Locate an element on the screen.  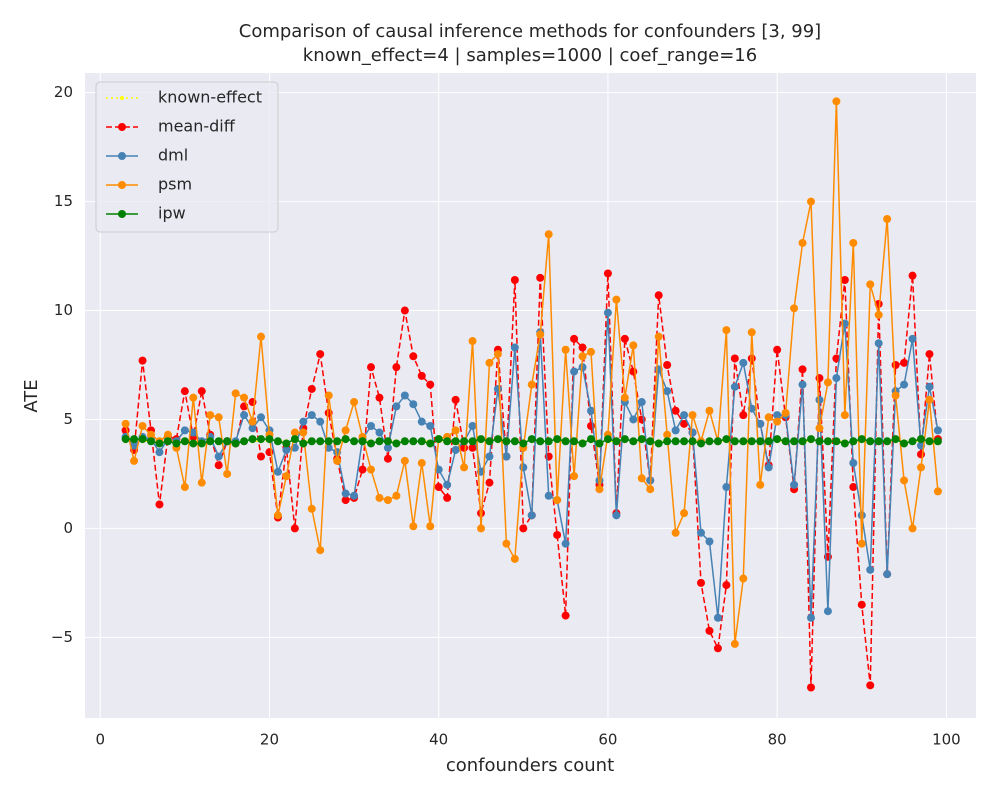
x-tick-label: 100 is located at coordinates (946, 740).